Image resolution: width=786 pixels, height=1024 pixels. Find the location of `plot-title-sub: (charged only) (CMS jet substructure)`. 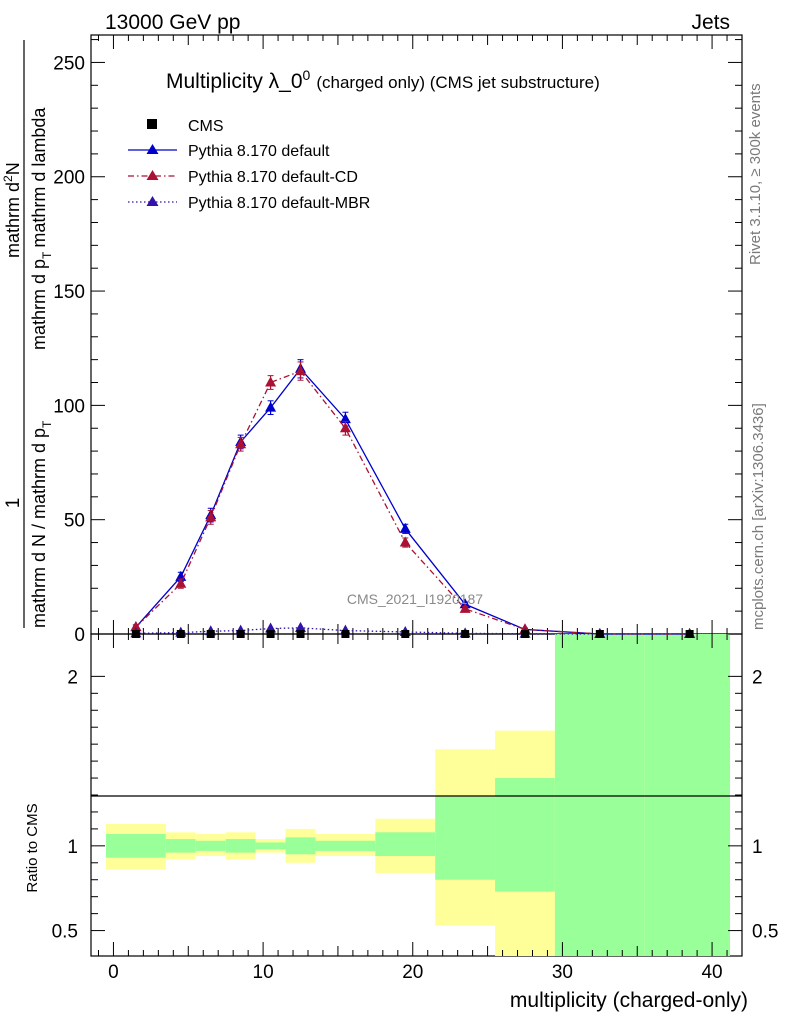

plot-title-sub: (charged only) (CMS jet substructure) is located at coordinates (457, 82).